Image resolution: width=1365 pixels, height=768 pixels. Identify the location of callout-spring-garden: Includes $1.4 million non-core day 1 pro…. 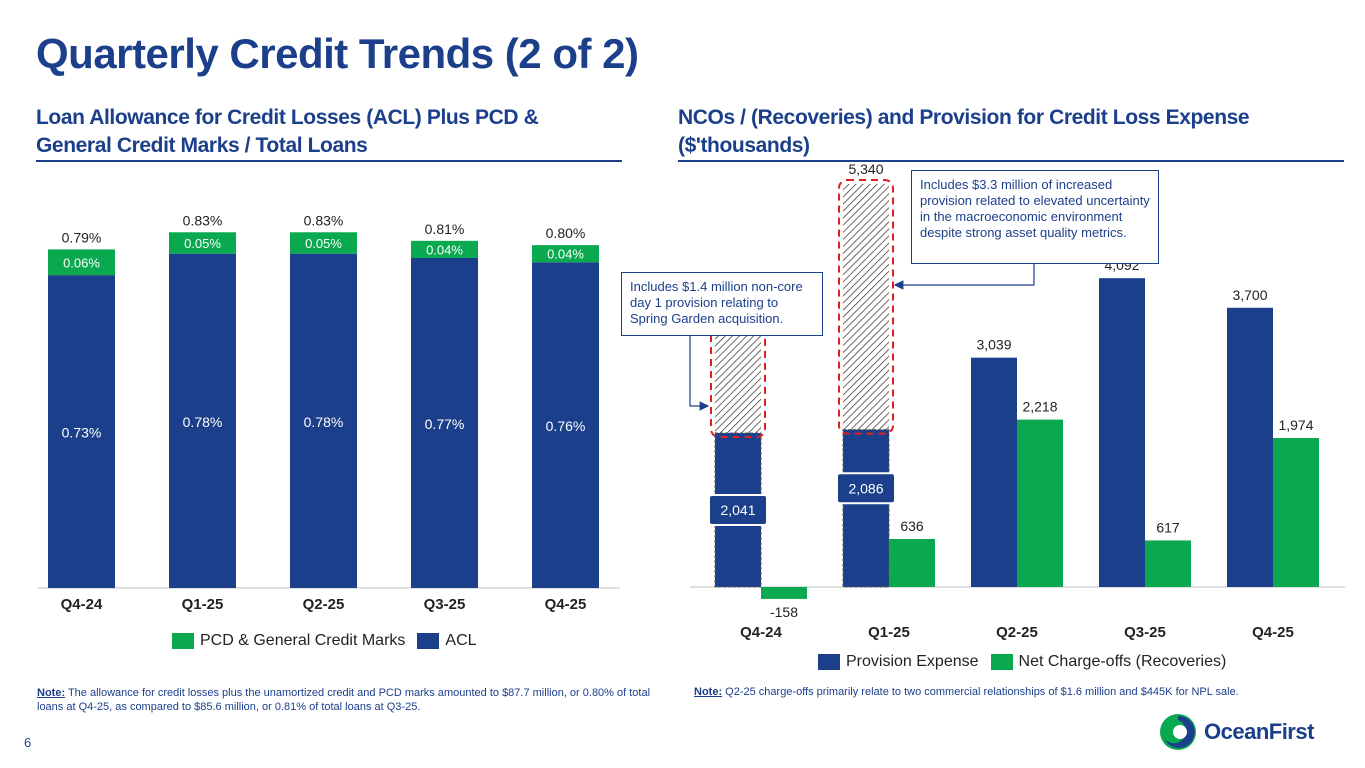
(722, 304).